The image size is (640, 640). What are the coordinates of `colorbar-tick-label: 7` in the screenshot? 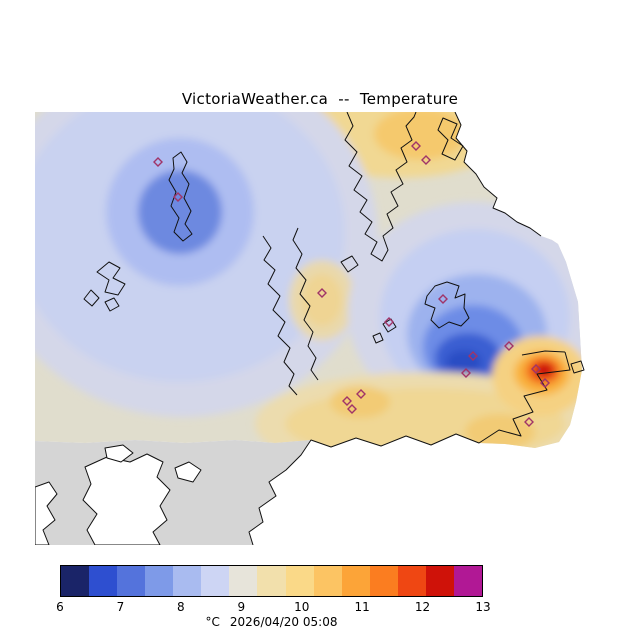 It's located at (120, 607).